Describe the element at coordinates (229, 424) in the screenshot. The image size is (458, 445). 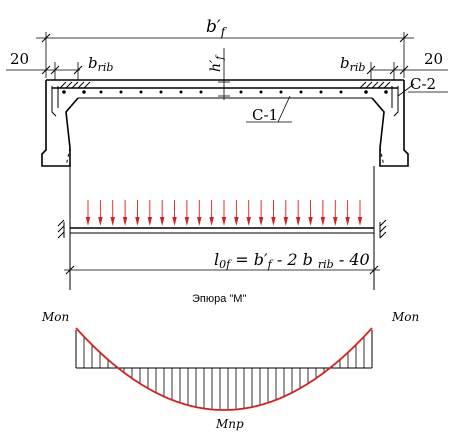
I see `mid-moment-label: Мпр` at that location.